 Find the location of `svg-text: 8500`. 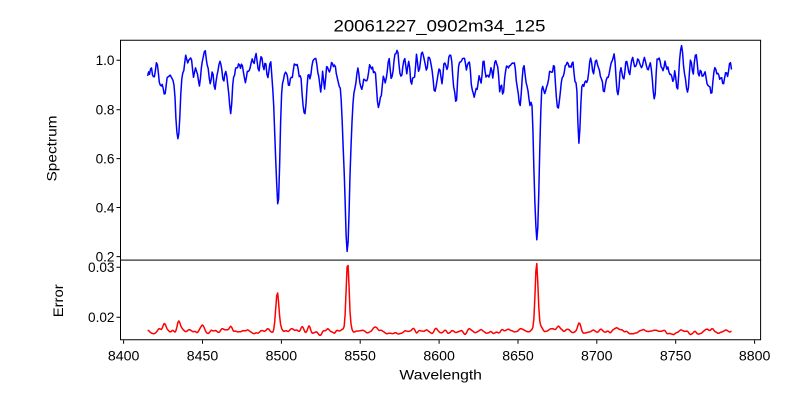

svg-text: 8500 is located at coordinates (282, 356).